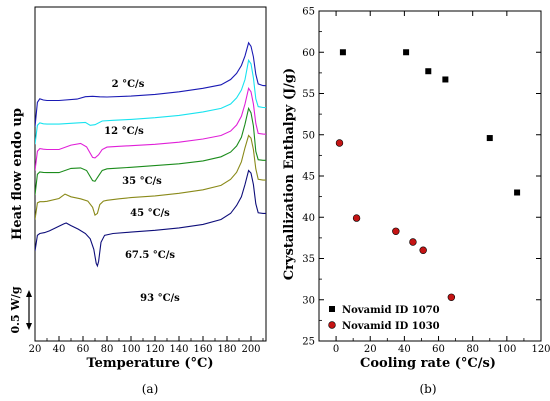 This screenshot has height=401, width=550. Describe the element at coordinates (289, 174) in the screenshot. I see `panel-b-y-axis-title: Crystallization Enthalpy (J/g)` at that location.